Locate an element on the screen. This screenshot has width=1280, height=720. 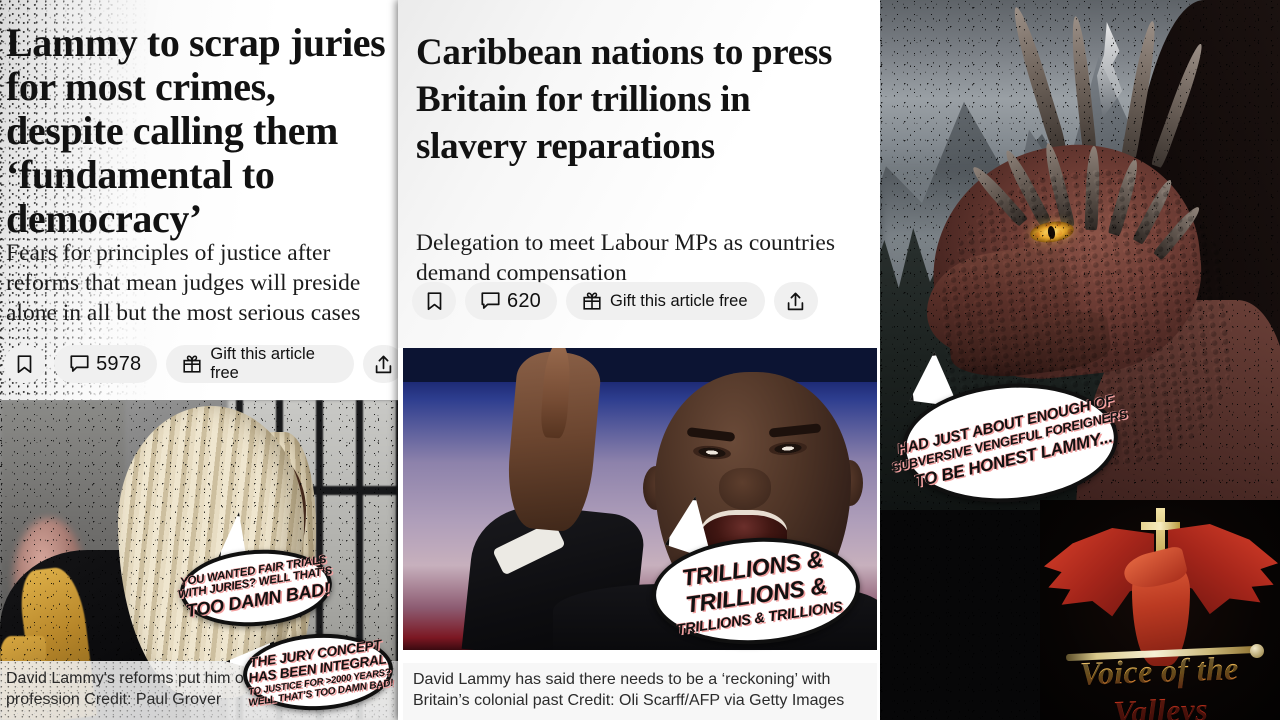
left-action-bar: 5978 Gift this article free is located at coordinates (204, 364).